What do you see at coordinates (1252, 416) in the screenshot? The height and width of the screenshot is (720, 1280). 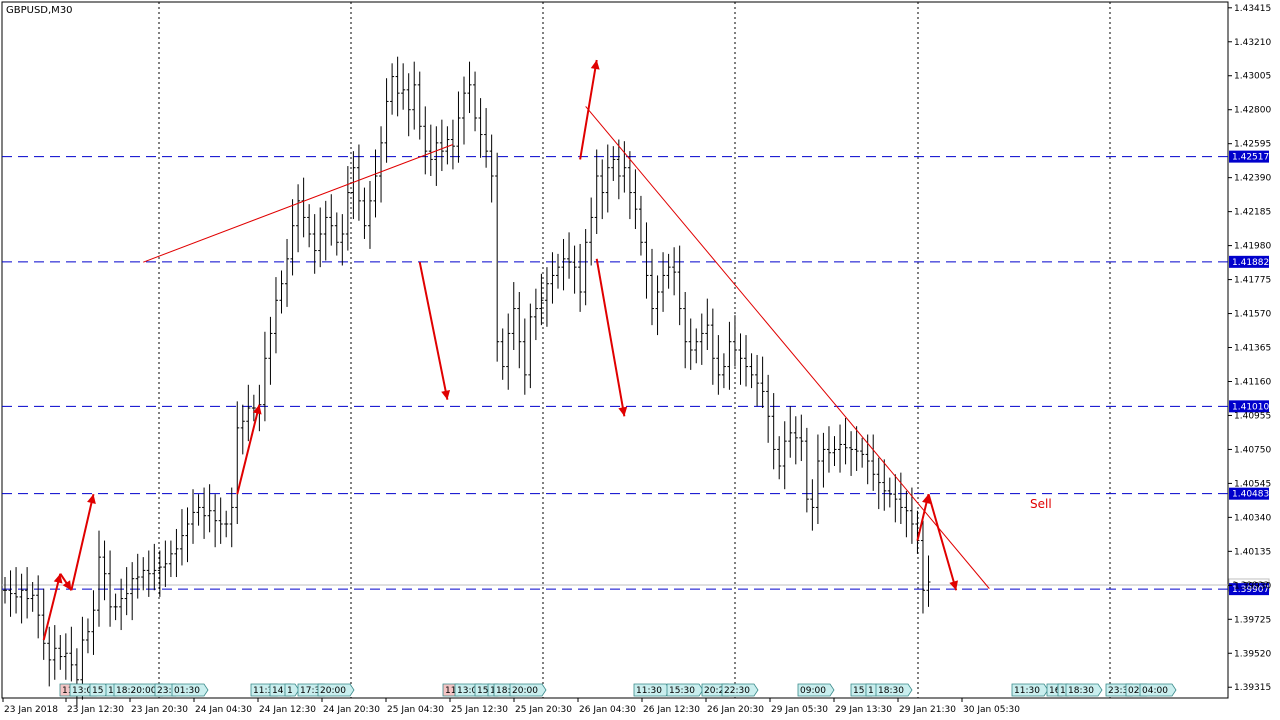 I see `y-tick-label: 1.40955` at bounding box center [1252, 416].